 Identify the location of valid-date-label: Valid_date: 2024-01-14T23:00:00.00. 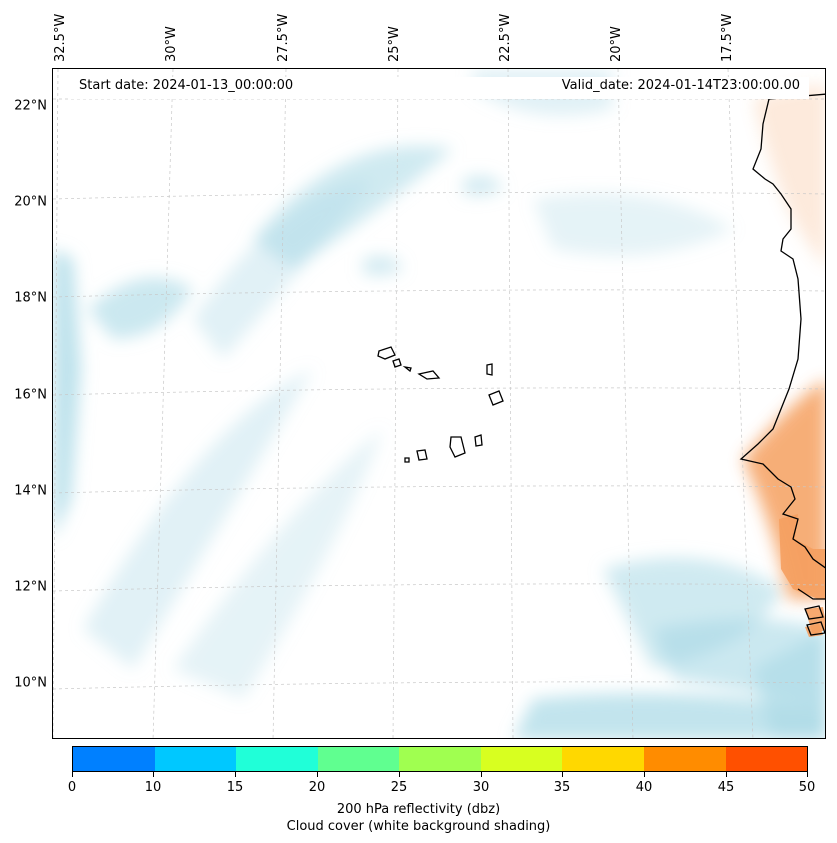
(680, 85).